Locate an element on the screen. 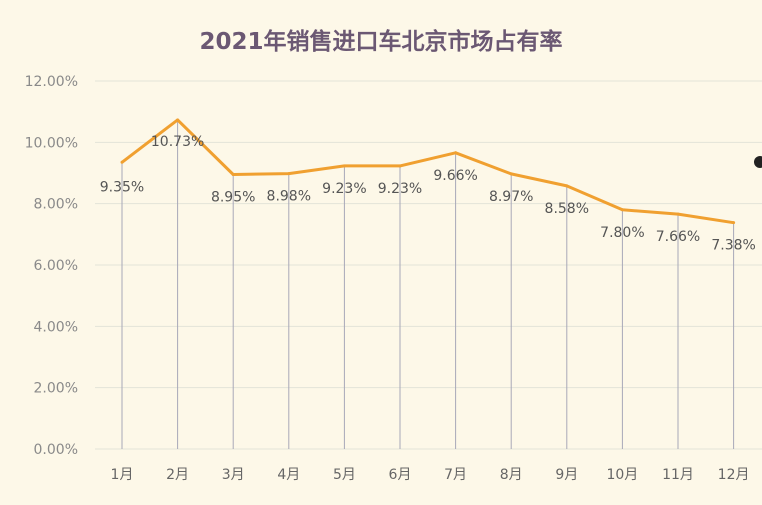 Image resolution: width=762 pixels, height=505 pixels. x-tick-label: 7月 is located at coordinates (455, 475).